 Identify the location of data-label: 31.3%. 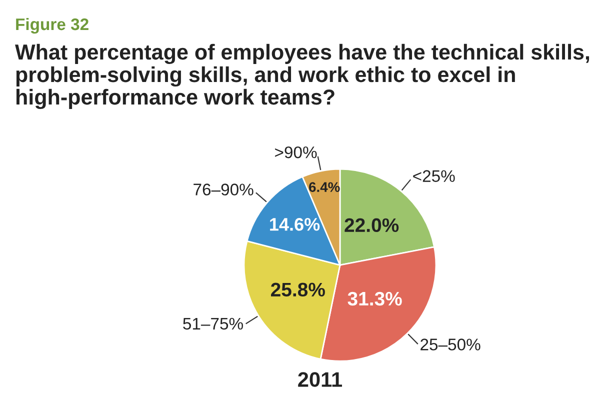
(375, 299).